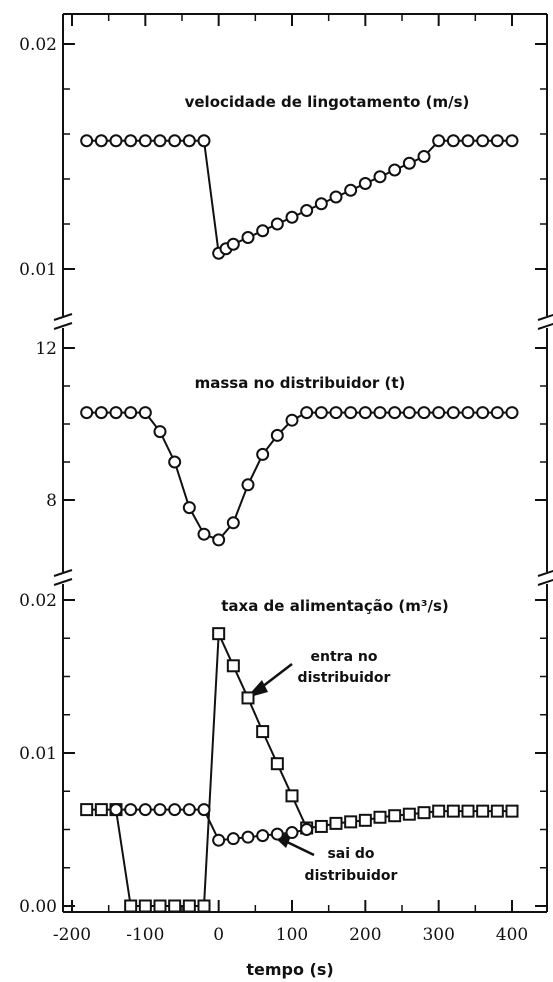 Image resolution: width=553 pixels, height=982 pixels. I want to click on y-tick-label-feed: 0.00, so click(38, 907).